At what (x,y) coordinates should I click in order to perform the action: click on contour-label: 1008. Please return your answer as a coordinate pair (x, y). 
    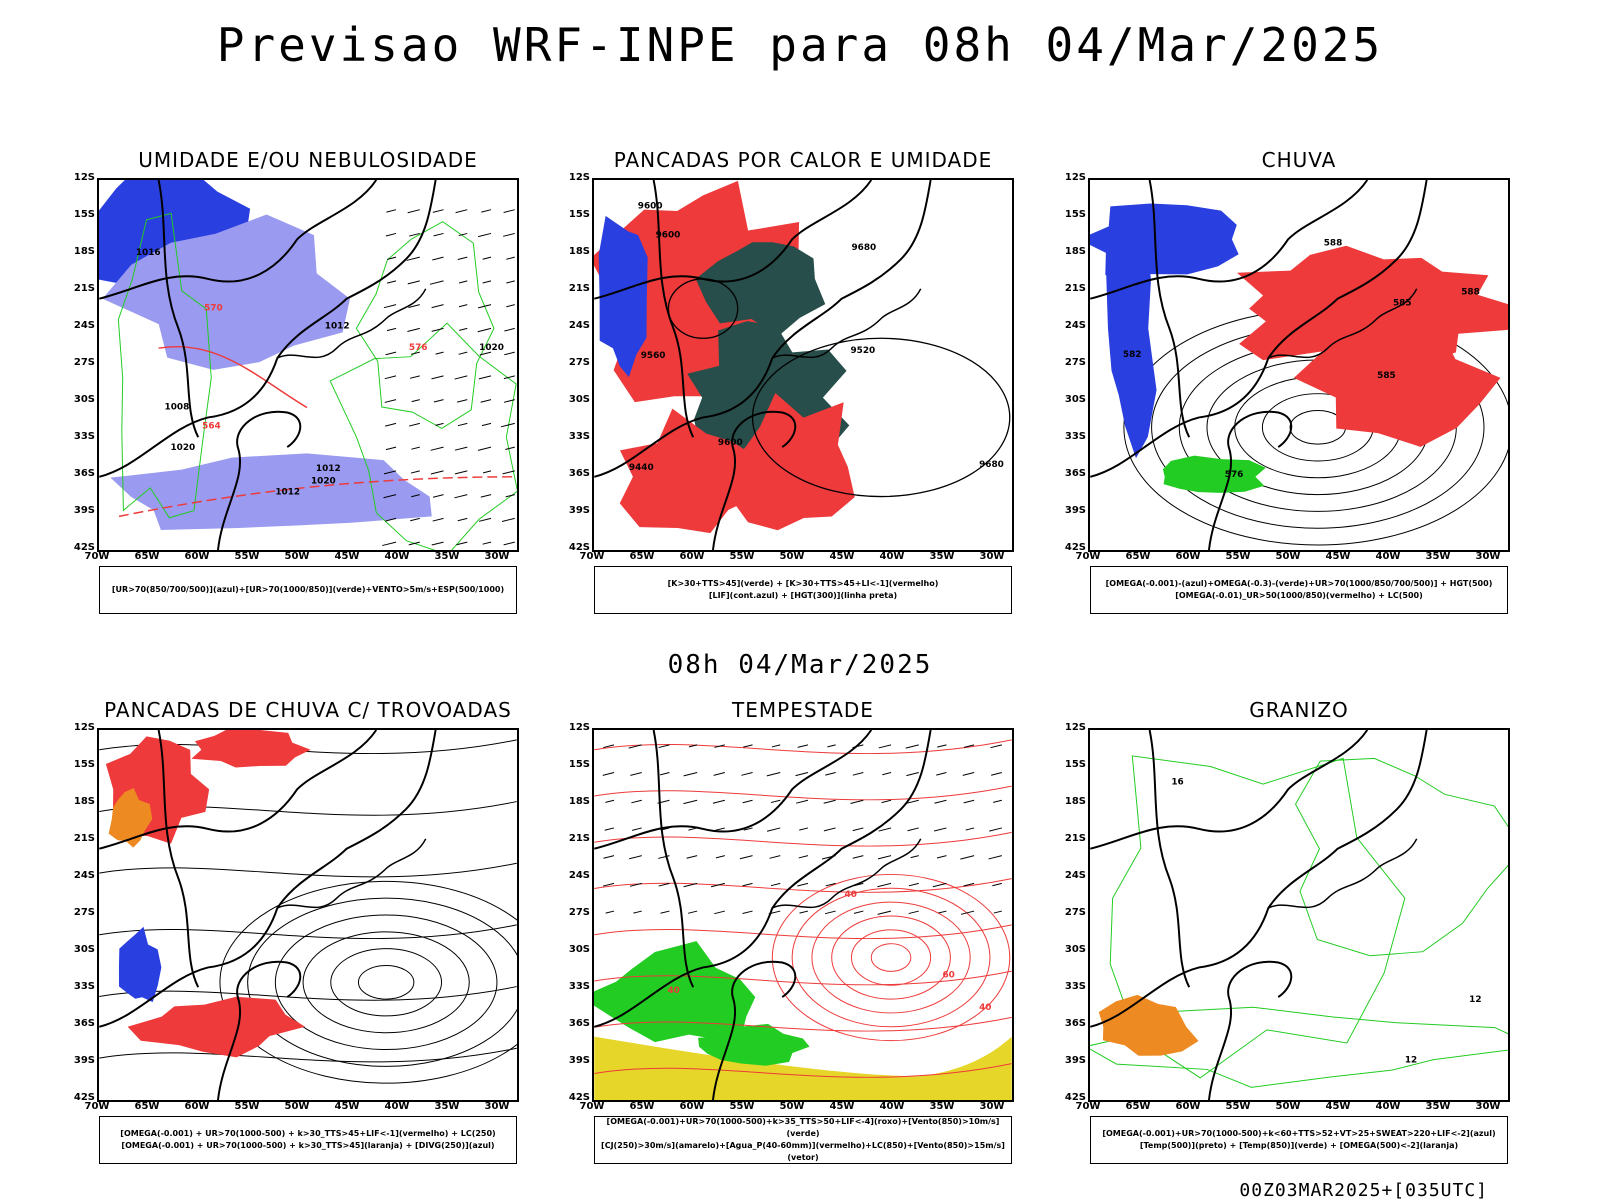
    Looking at the image, I should click on (177, 408).